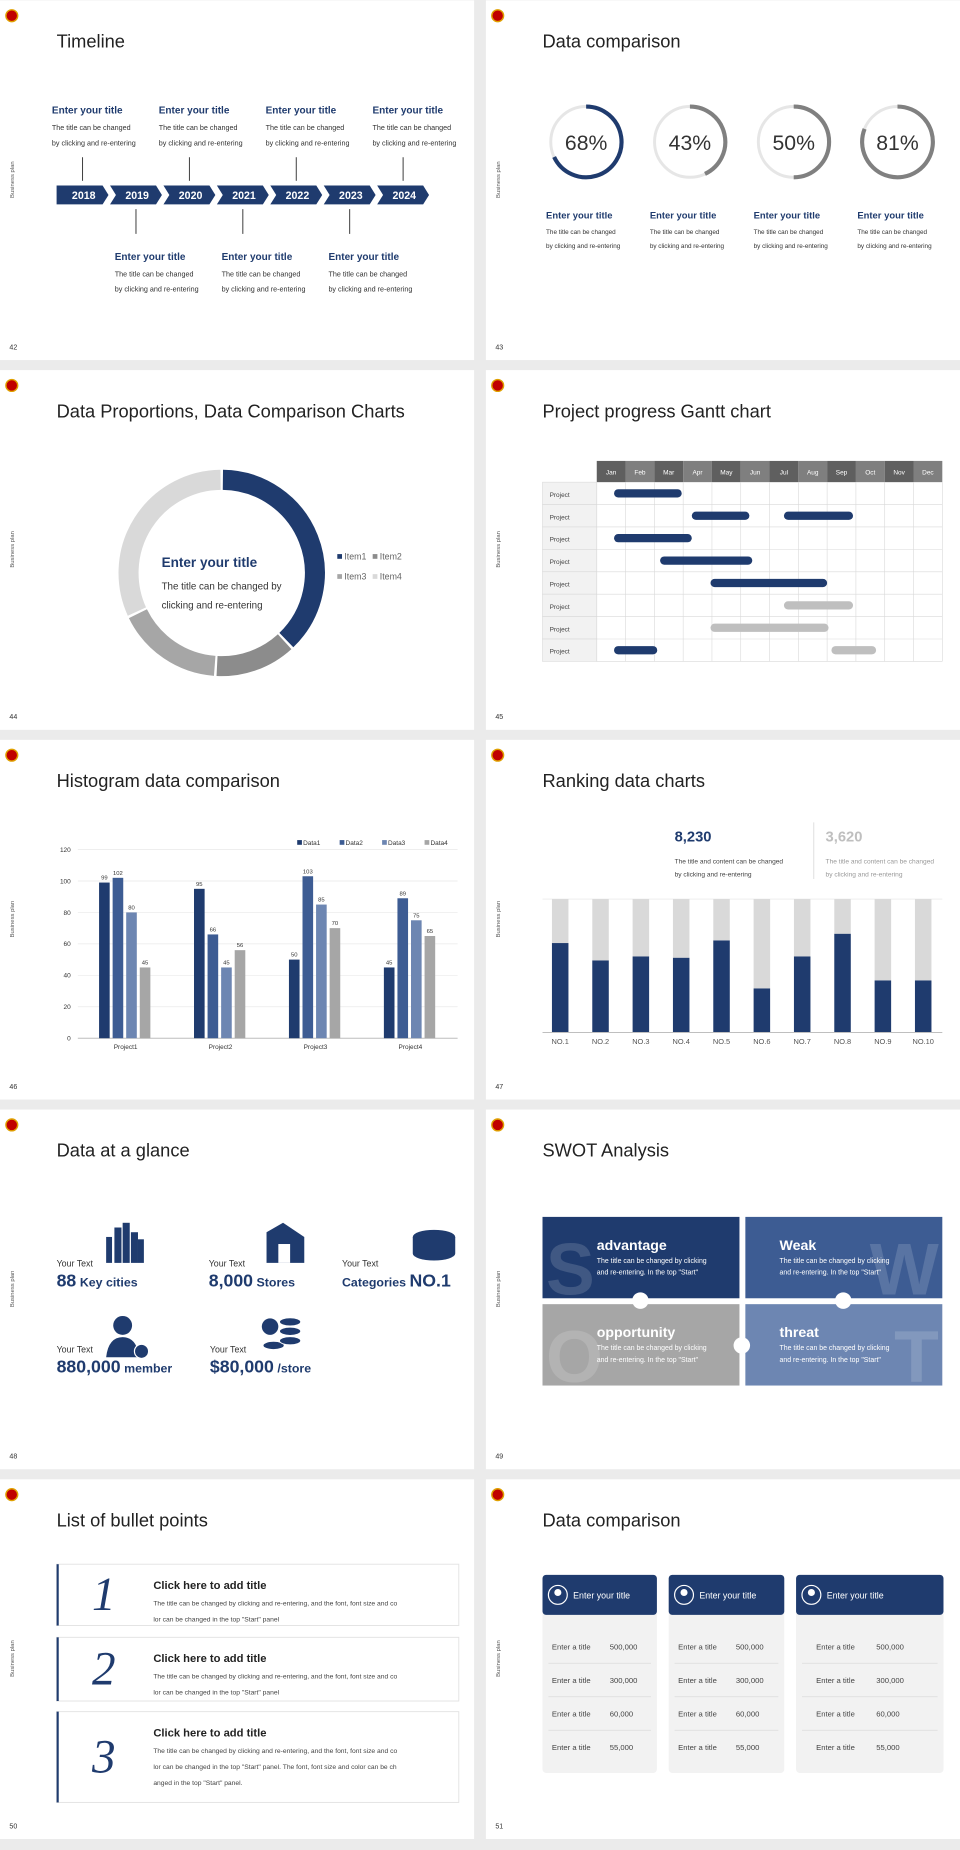  What do you see at coordinates (499, 1087) in the screenshot?
I see `page-number: 47` at bounding box center [499, 1087].